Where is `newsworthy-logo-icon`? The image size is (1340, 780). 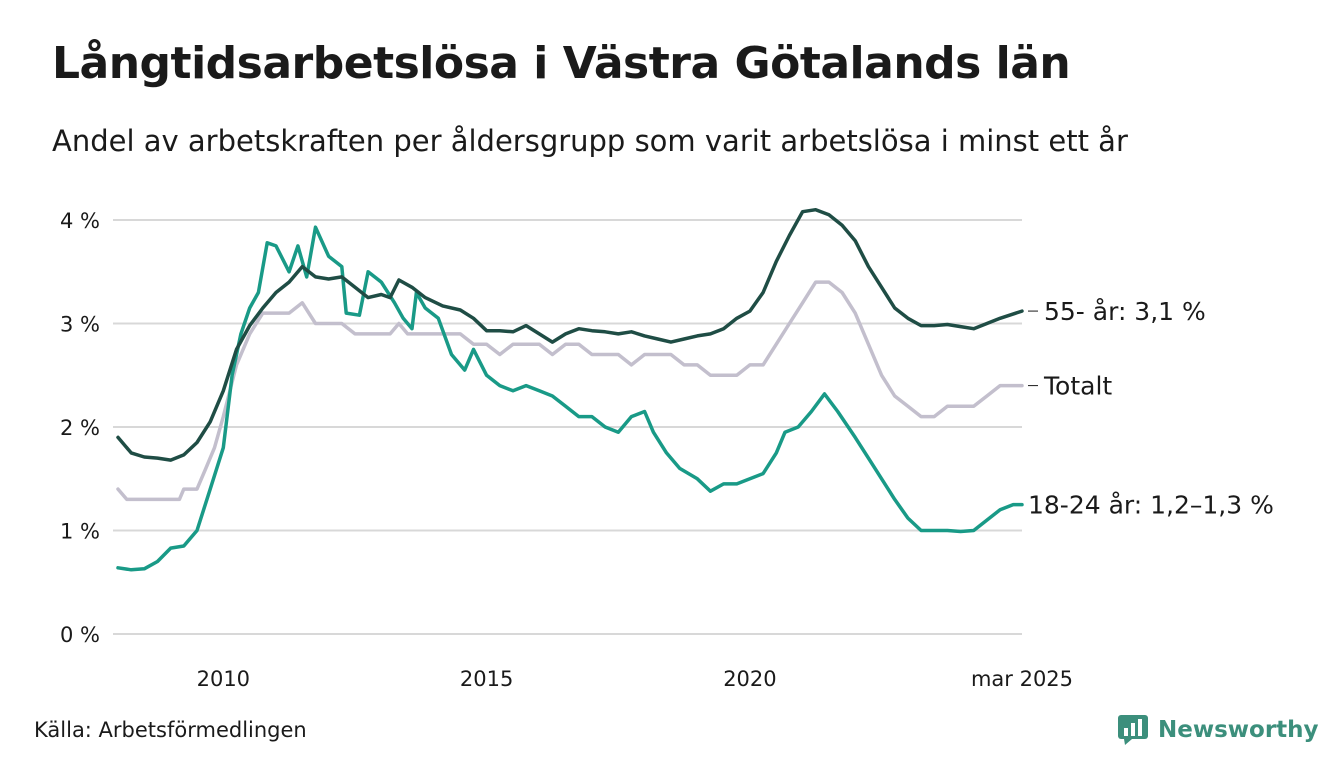 newsworthy-logo-icon is located at coordinates (1133, 730).